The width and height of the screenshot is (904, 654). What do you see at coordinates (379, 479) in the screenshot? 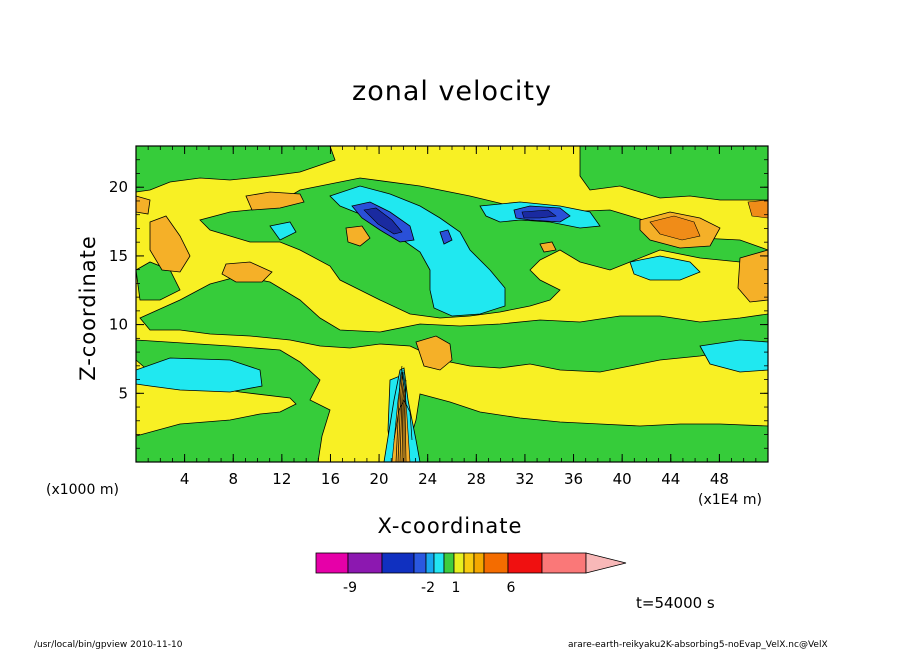
I see `x-tick-label: 20` at bounding box center [379, 479].